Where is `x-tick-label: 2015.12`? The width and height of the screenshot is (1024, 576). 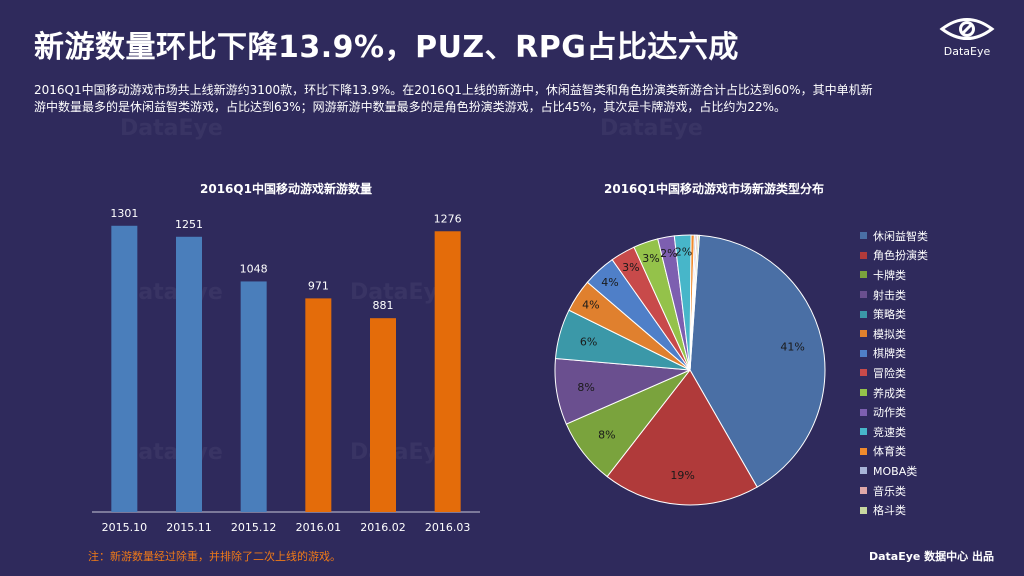 x-tick-label: 2015.12 is located at coordinates (254, 527).